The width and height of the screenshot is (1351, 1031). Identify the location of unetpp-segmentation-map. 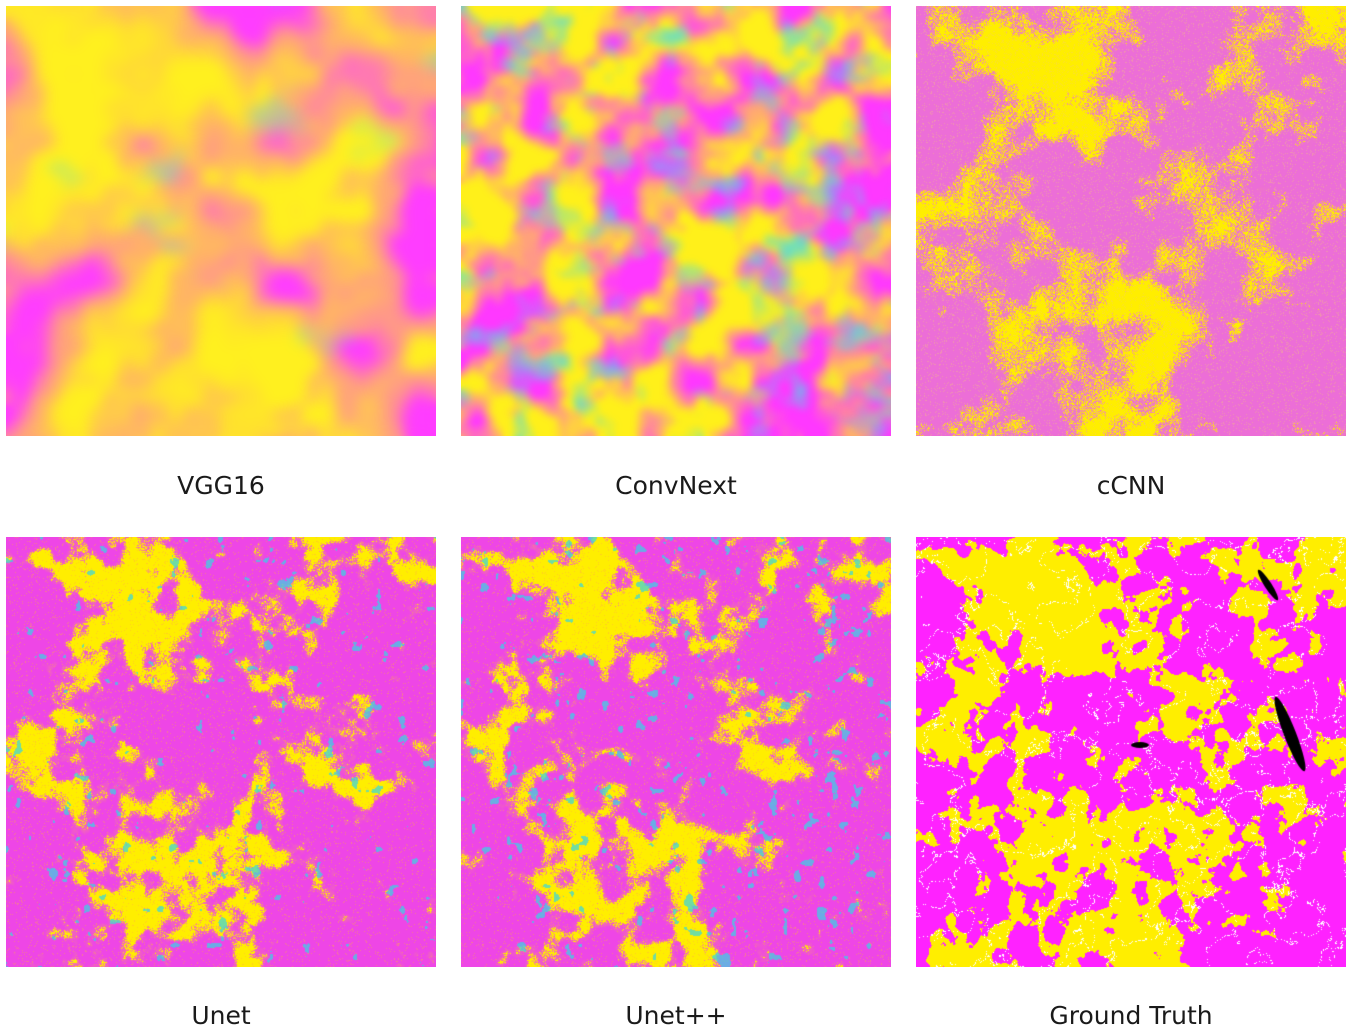
(676, 752).